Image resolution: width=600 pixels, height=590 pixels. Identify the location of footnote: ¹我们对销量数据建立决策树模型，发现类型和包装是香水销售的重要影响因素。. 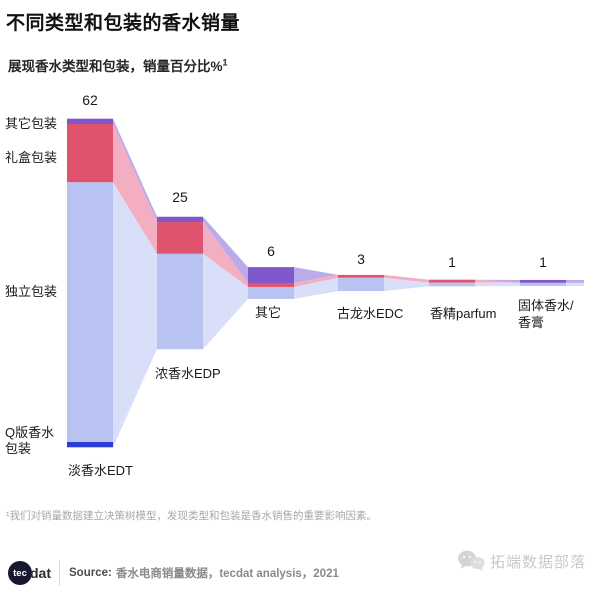
(191, 516).